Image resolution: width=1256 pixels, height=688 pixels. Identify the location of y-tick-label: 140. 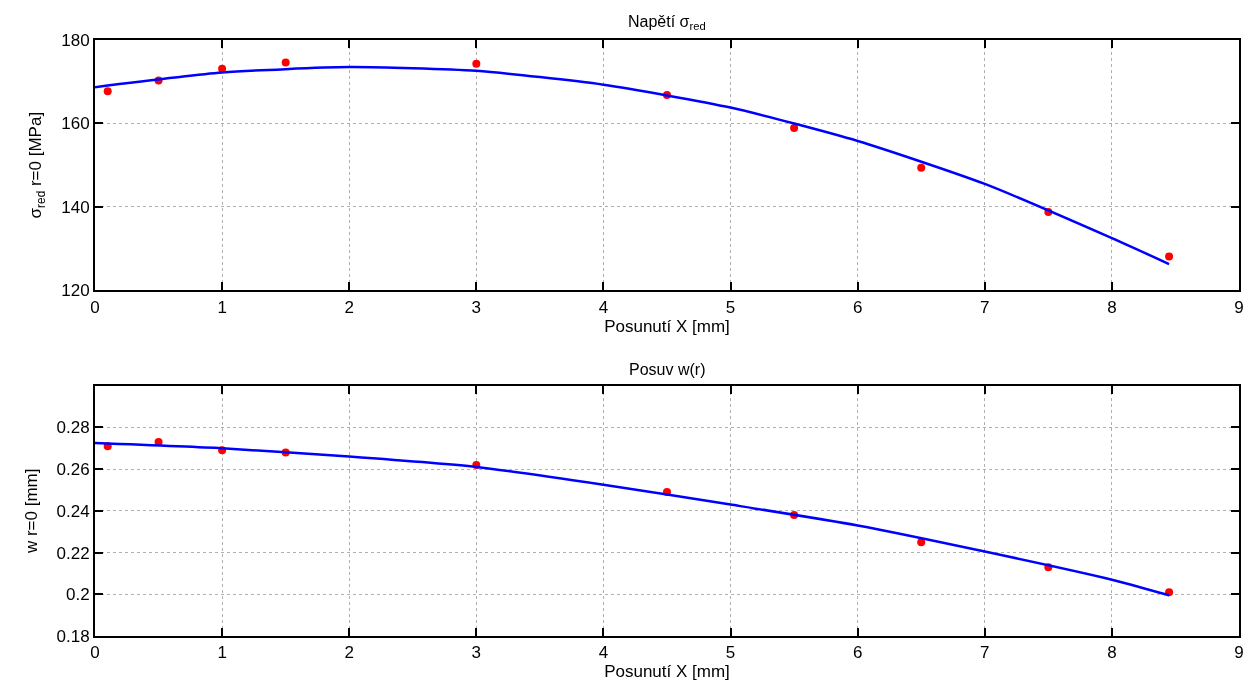
(75, 207).